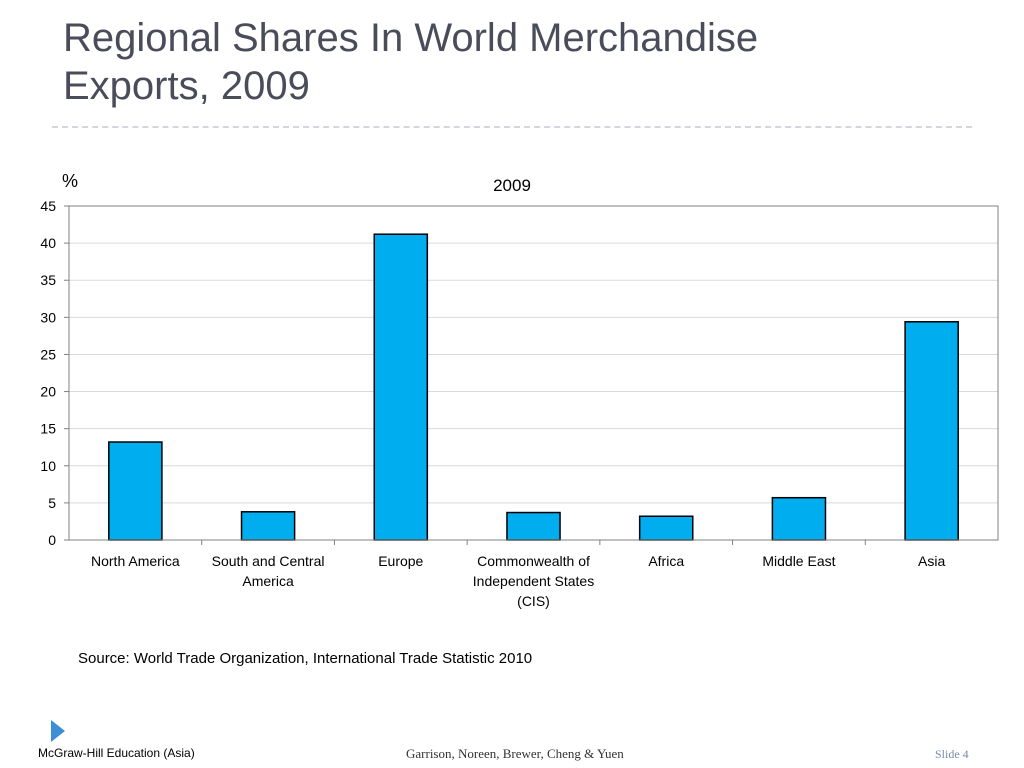  Describe the element at coordinates (52, 540) in the screenshot. I see `y-tick-label: 0` at that location.